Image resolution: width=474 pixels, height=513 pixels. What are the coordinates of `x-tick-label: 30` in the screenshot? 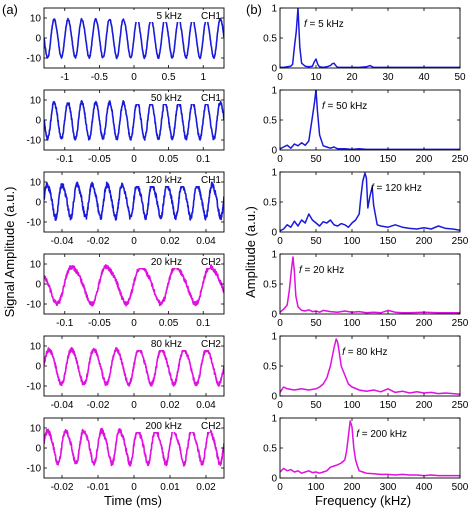 It's located at (388, 77).